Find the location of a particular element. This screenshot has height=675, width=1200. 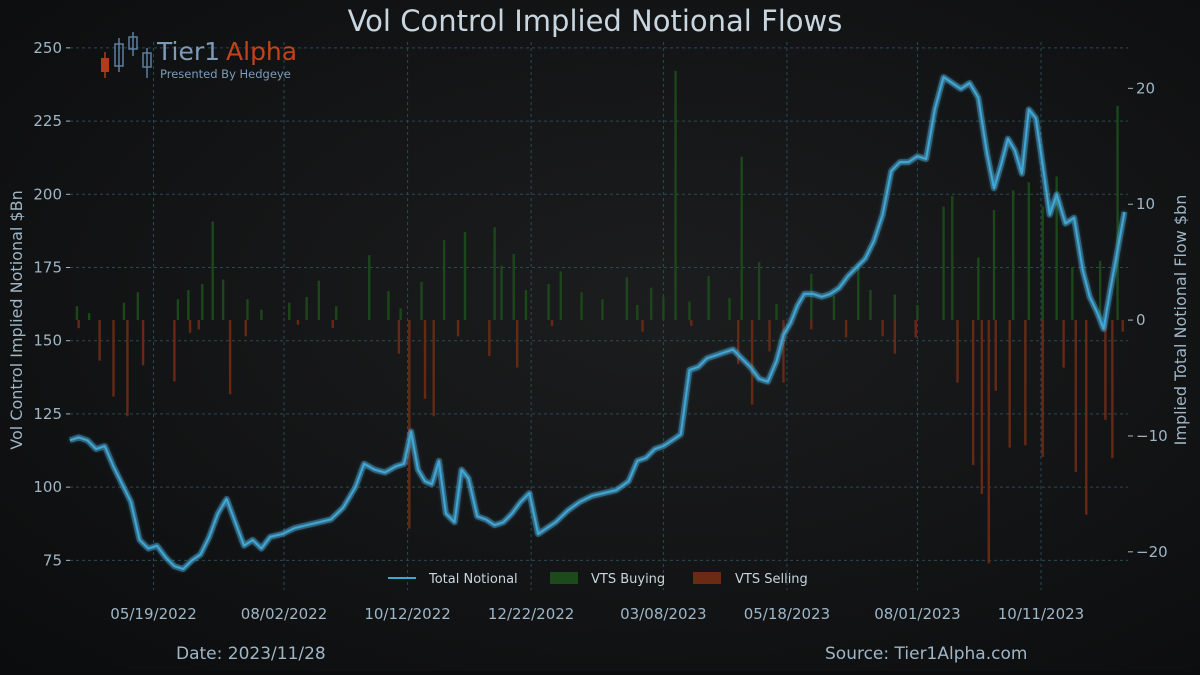

x-tick-label: 12/22/2022 is located at coordinates (531, 614).